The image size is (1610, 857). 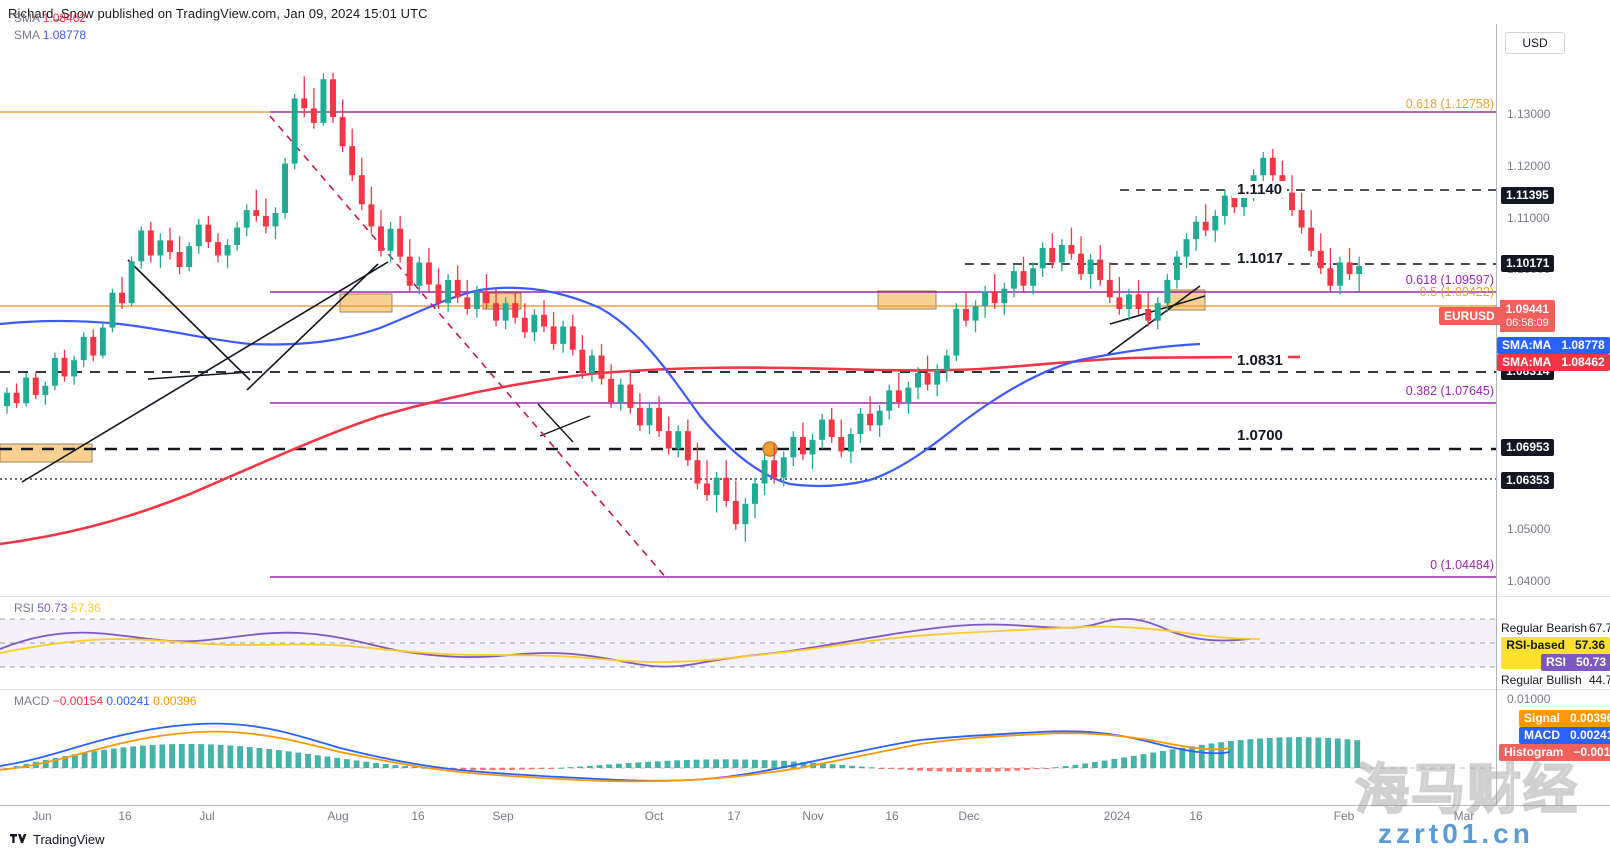 I want to click on rsi-pane, so click(x=748, y=642).